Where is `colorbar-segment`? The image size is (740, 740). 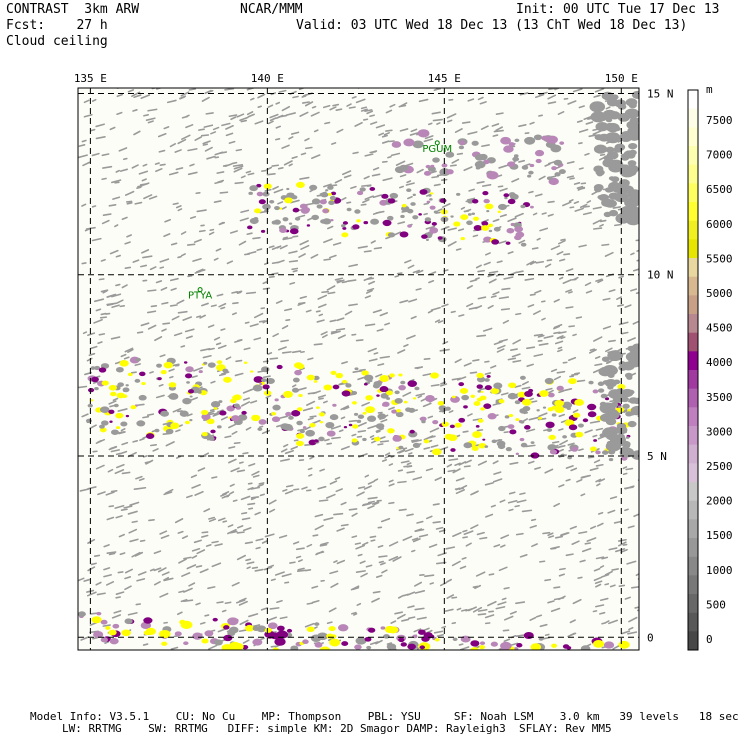 colorbar-segment is located at coordinates (693, 417).